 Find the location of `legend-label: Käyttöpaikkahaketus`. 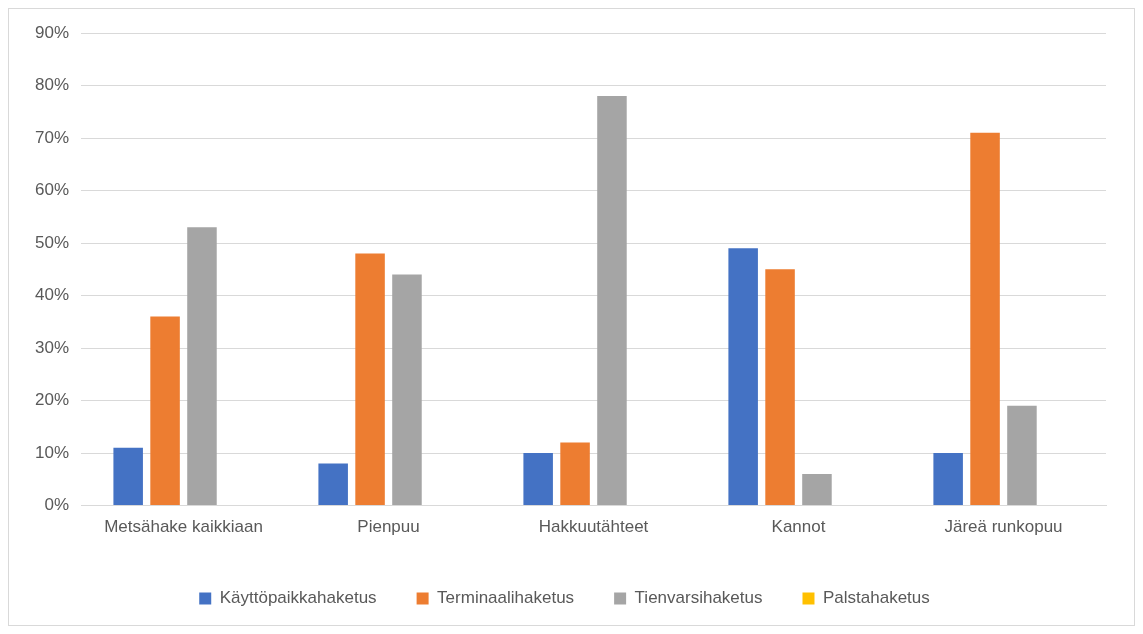

legend-label: Käyttöpaikkahaketus is located at coordinates (298, 598).